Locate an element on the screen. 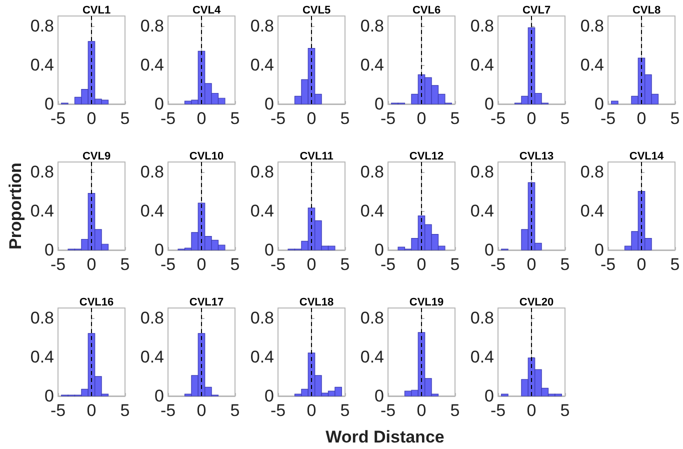  chart-title: CVL8 is located at coordinates (646, 10).